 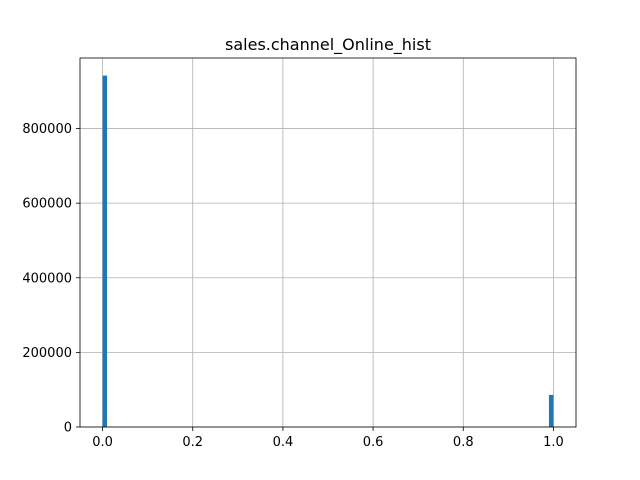 What do you see at coordinates (463, 442) in the screenshot?
I see `x-tick-label: 0.8` at bounding box center [463, 442].